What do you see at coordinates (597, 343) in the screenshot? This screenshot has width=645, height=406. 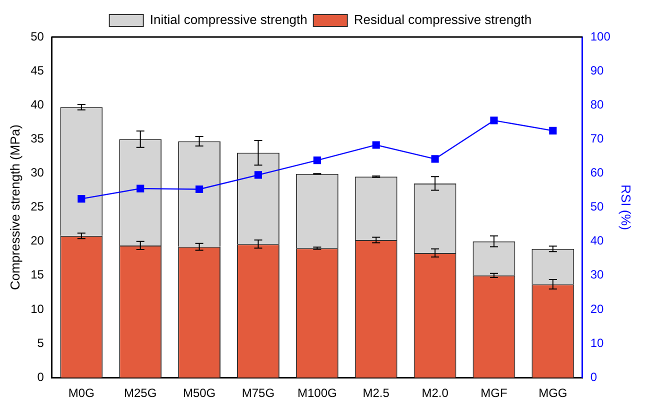 I see `y2-tick-label: 10` at bounding box center [597, 343].